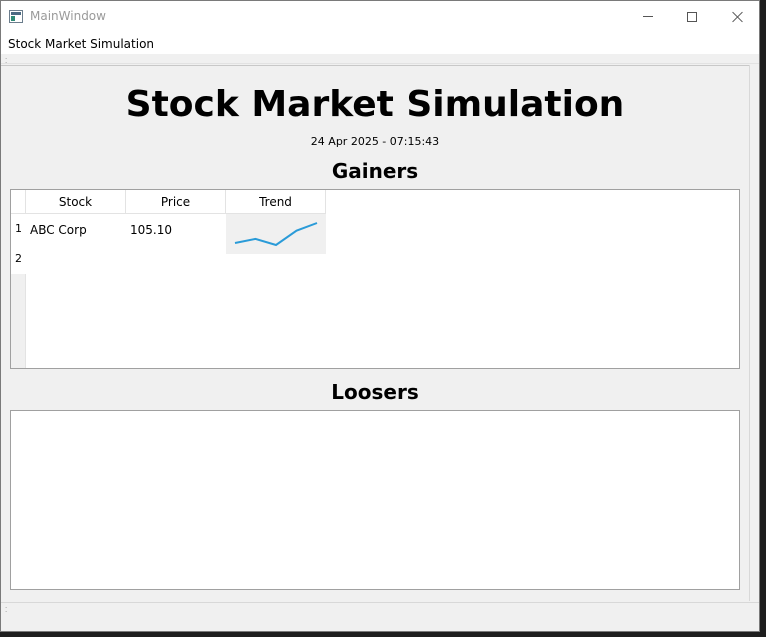 This screenshot has width=766, height=637. I want to click on trend-sparkline, so click(276, 234).